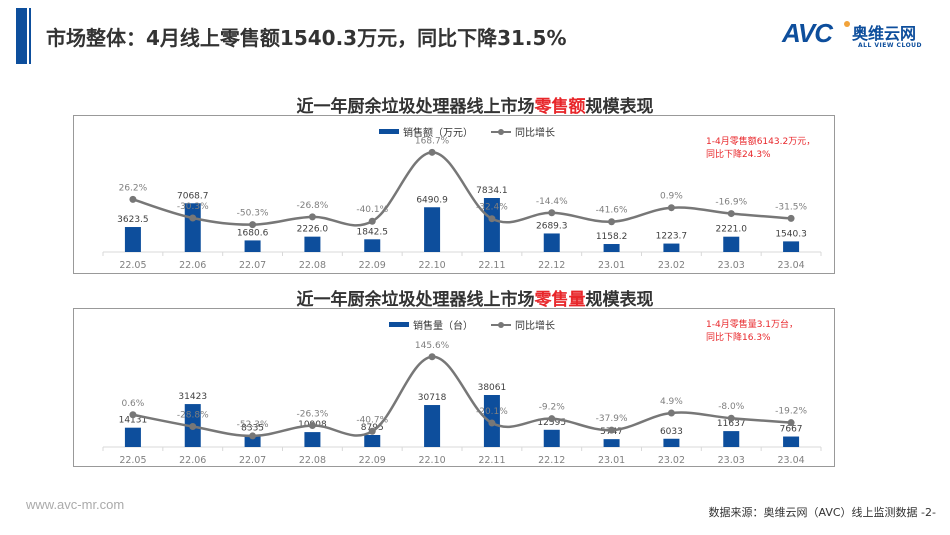  What do you see at coordinates (732, 230) in the screenshot?
I see `bar-value-label: 2221.0` at bounding box center [732, 230].